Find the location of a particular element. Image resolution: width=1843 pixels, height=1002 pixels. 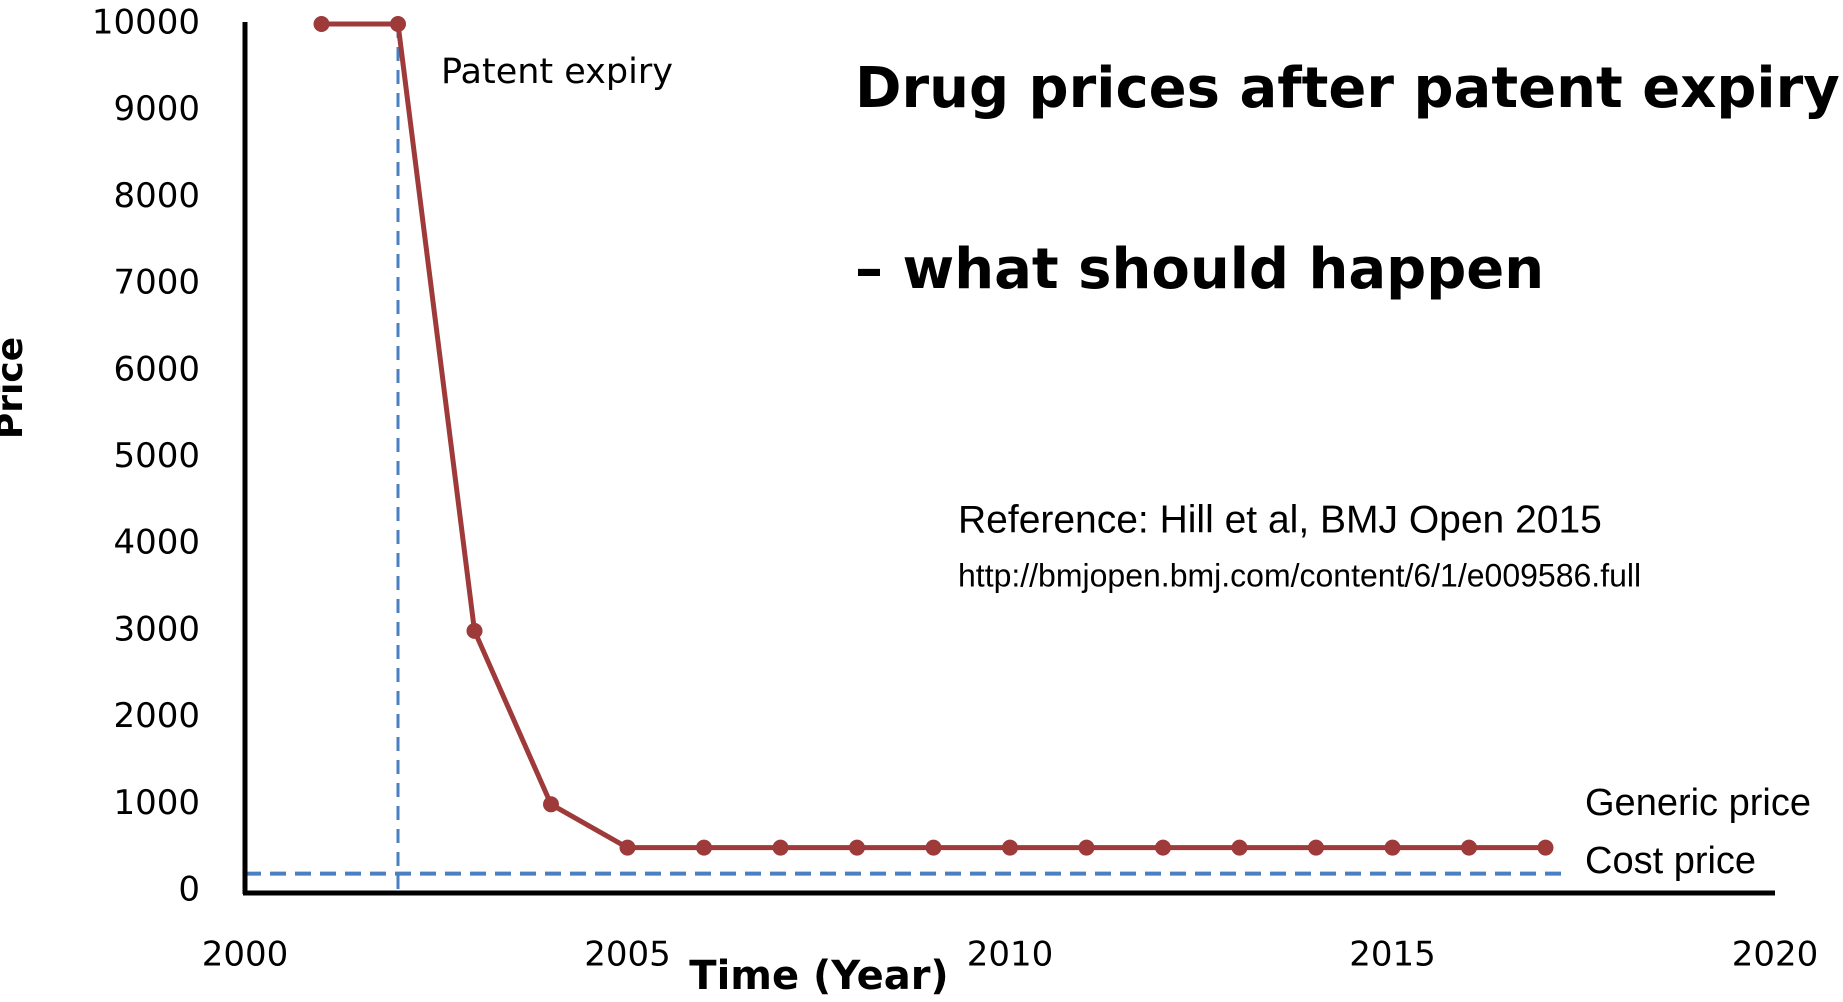

y-tick-label: 8000 is located at coordinates (156, 196).